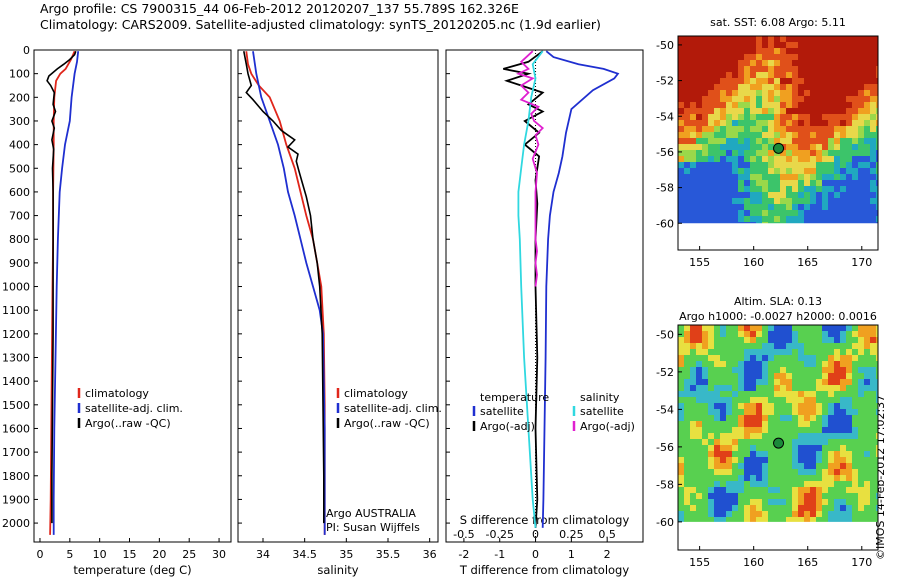 The width and height of the screenshot is (900, 580). Describe the element at coordinates (699, 262) in the screenshot. I see `map-x-tick-label: 155` at that location.